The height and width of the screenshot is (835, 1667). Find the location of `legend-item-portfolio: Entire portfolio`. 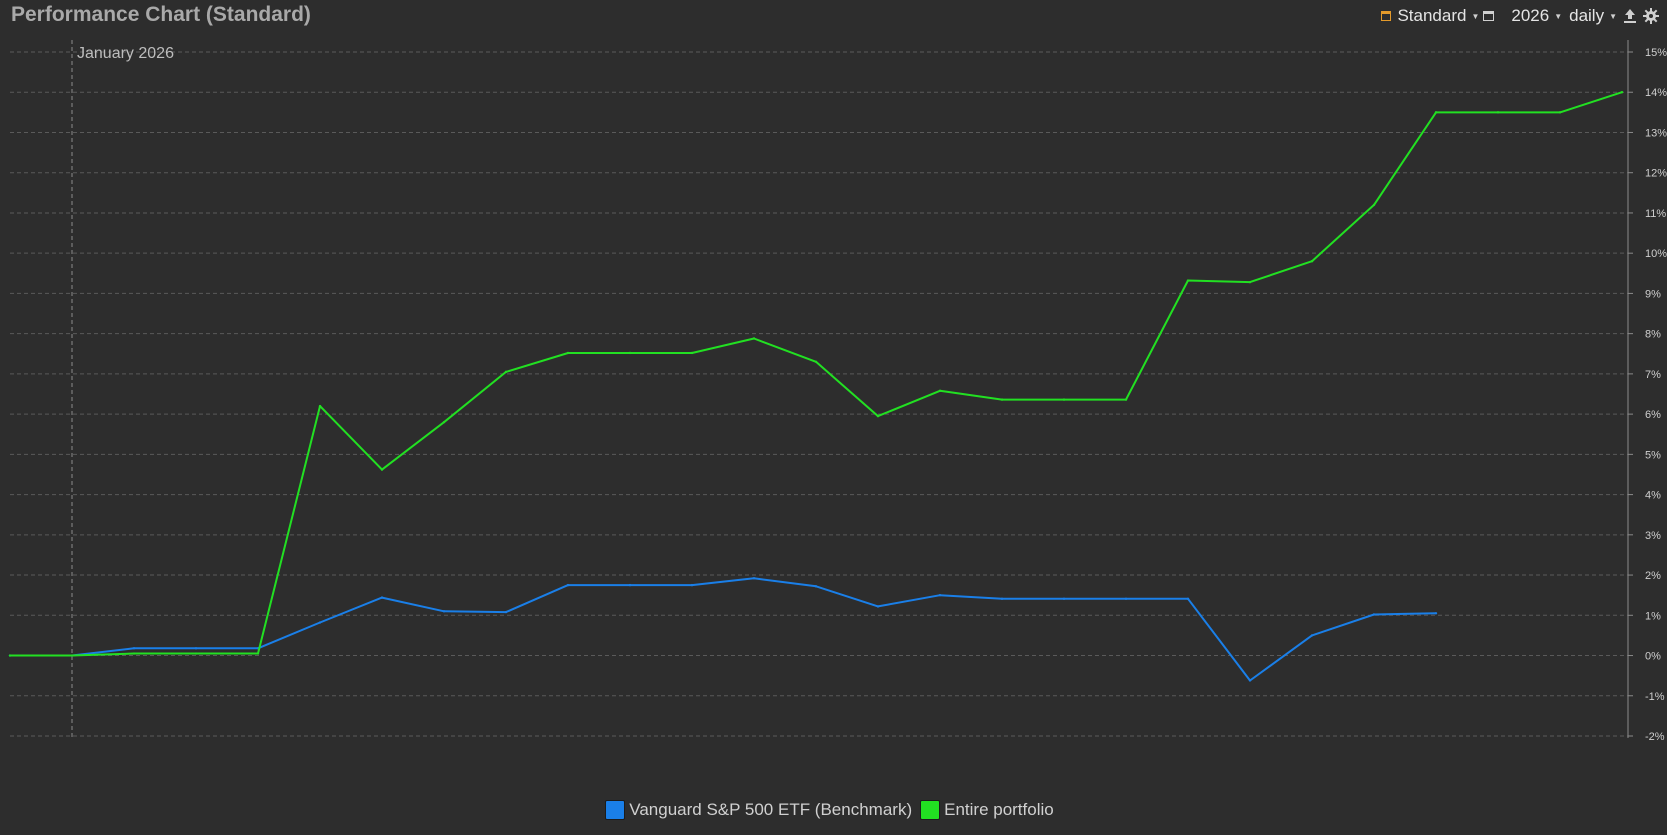

legend-item-portfolio: Entire portfolio is located at coordinates (987, 810).